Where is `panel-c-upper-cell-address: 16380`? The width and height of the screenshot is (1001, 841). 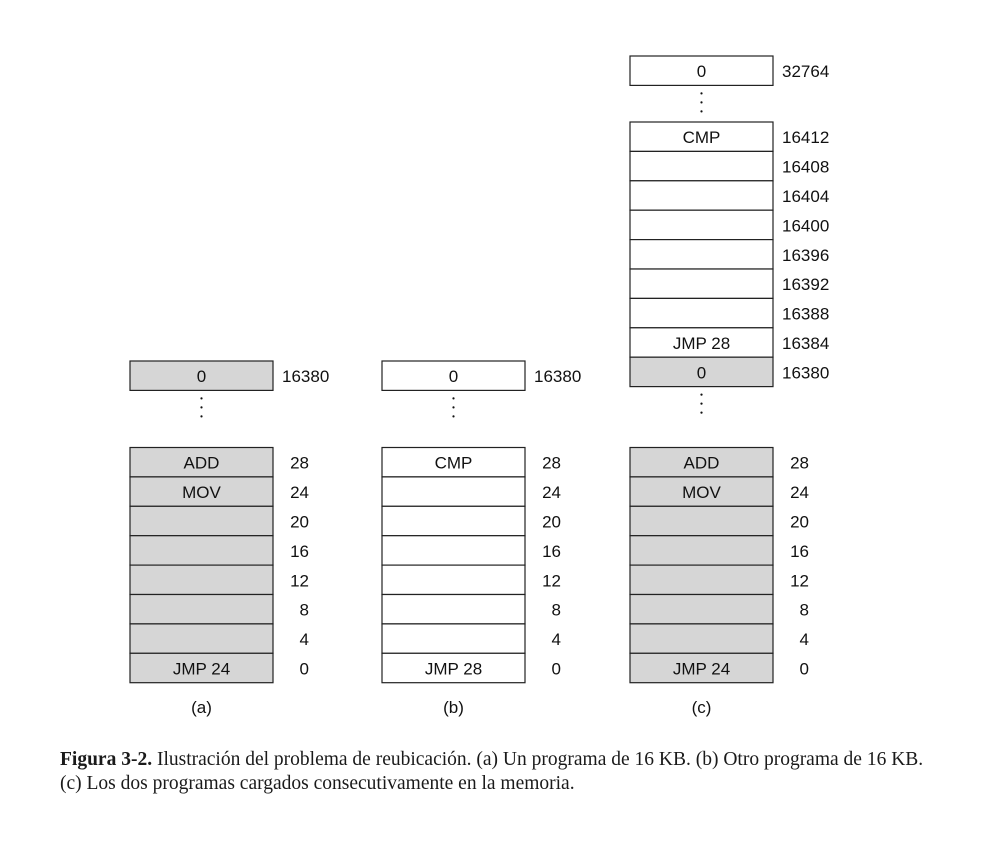
panel-c-upper-cell-address: 16380 is located at coordinates (805, 372).